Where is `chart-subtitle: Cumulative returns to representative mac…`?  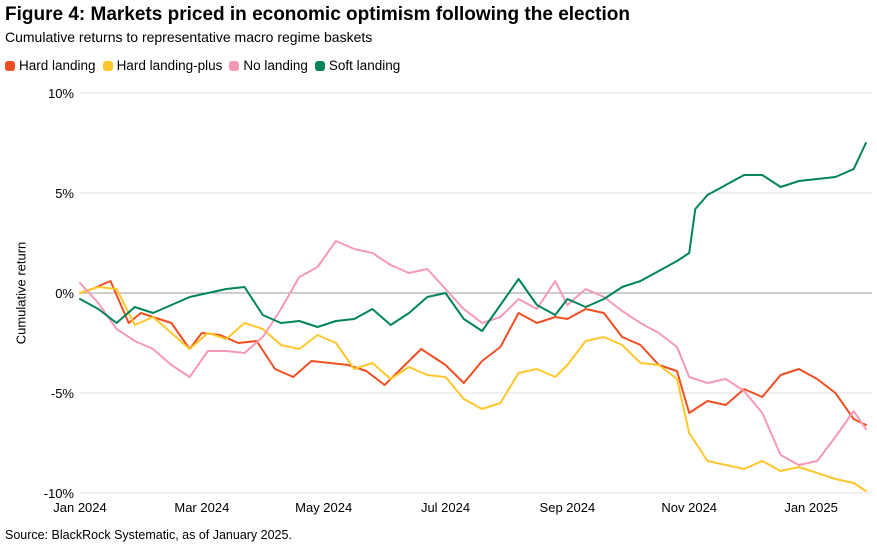 chart-subtitle: Cumulative returns to representative mac… is located at coordinates (189, 37).